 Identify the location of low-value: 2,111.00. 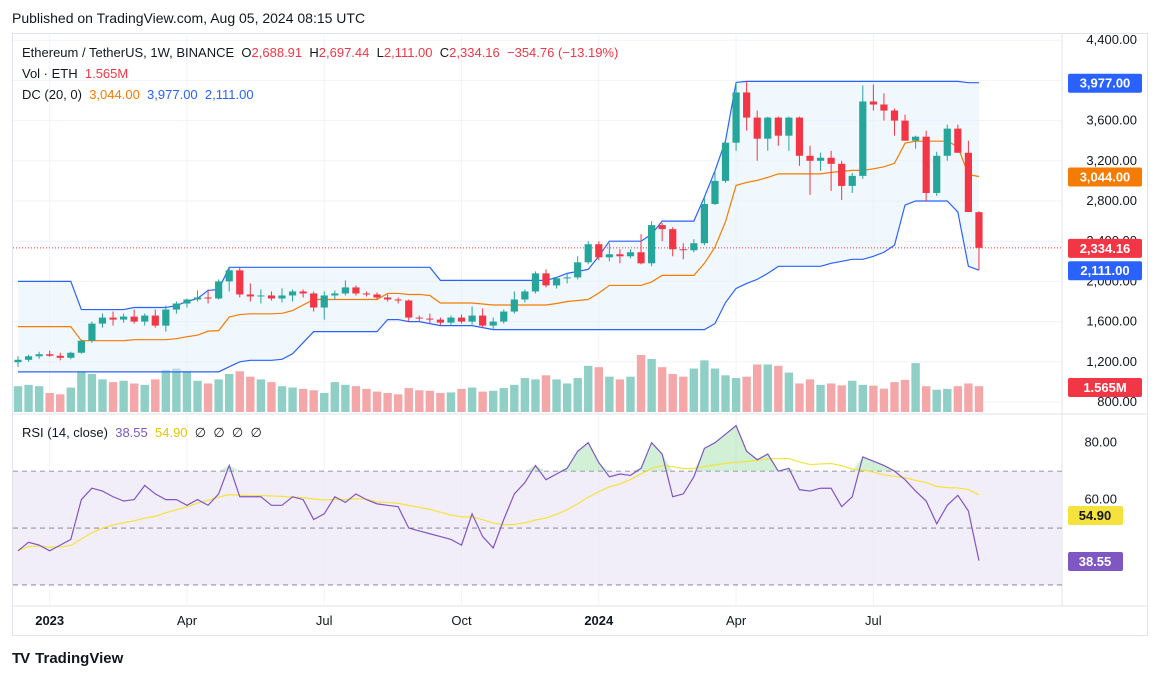
(408, 52).